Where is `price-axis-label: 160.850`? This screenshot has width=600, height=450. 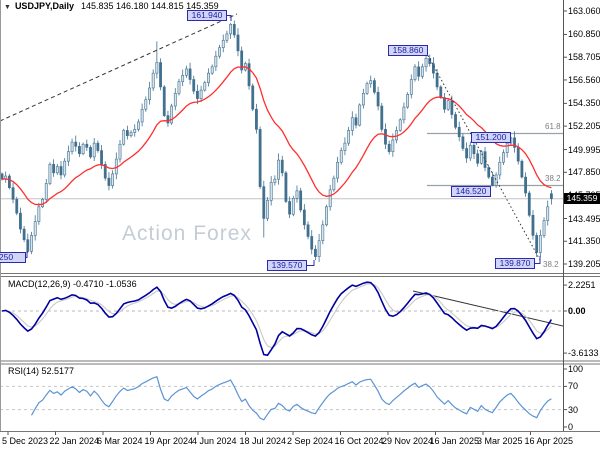 price-axis-label: 160.850 is located at coordinates (584, 34).